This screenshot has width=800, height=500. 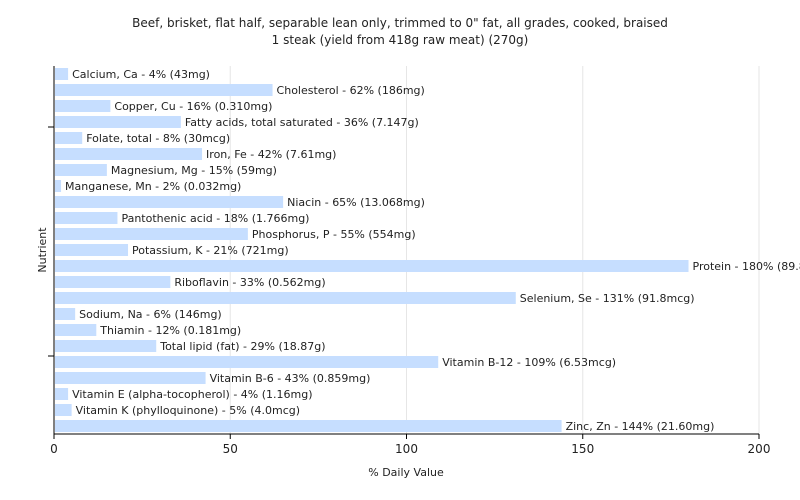 I want to click on bar-label: Sodium, Na - 6% (146mg), so click(x=150, y=314).